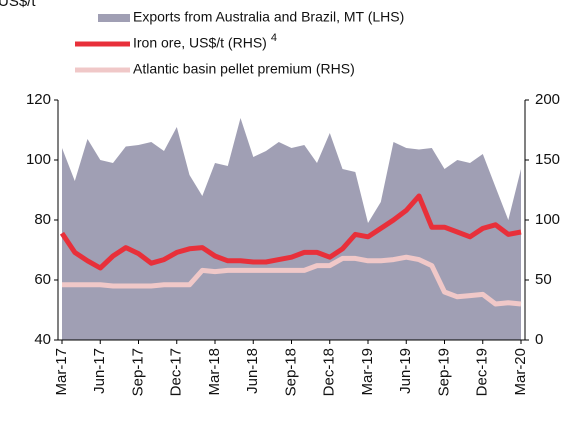 The width and height of the screenshot is (579, 421). I want to click on y-tick-label: 40, so click(42, 339).